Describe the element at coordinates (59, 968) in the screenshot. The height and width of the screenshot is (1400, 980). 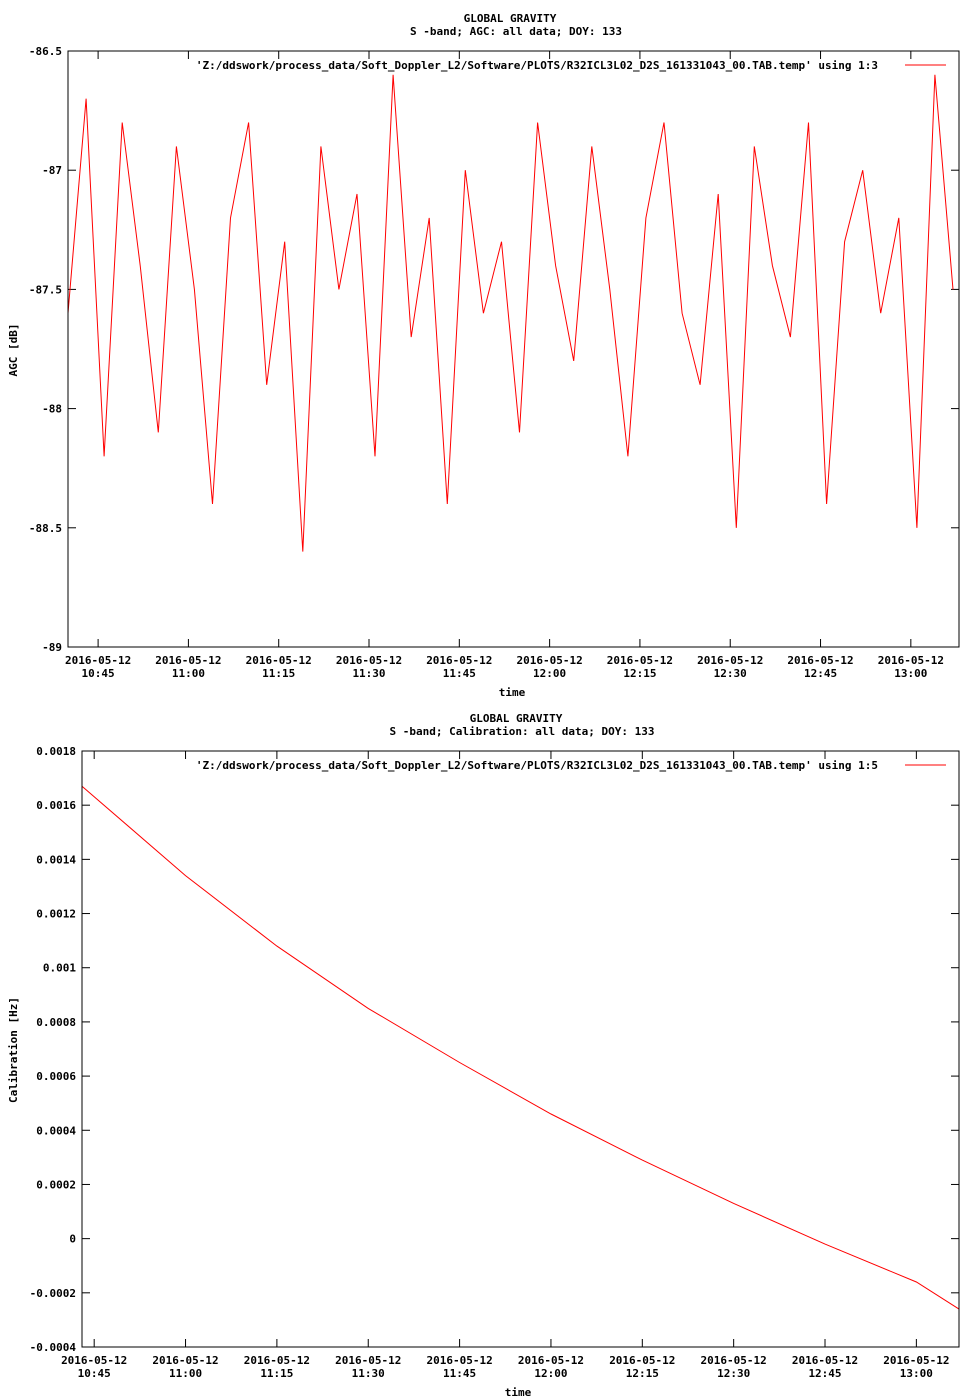
I see `y-tick-label: 0.001` at that location.